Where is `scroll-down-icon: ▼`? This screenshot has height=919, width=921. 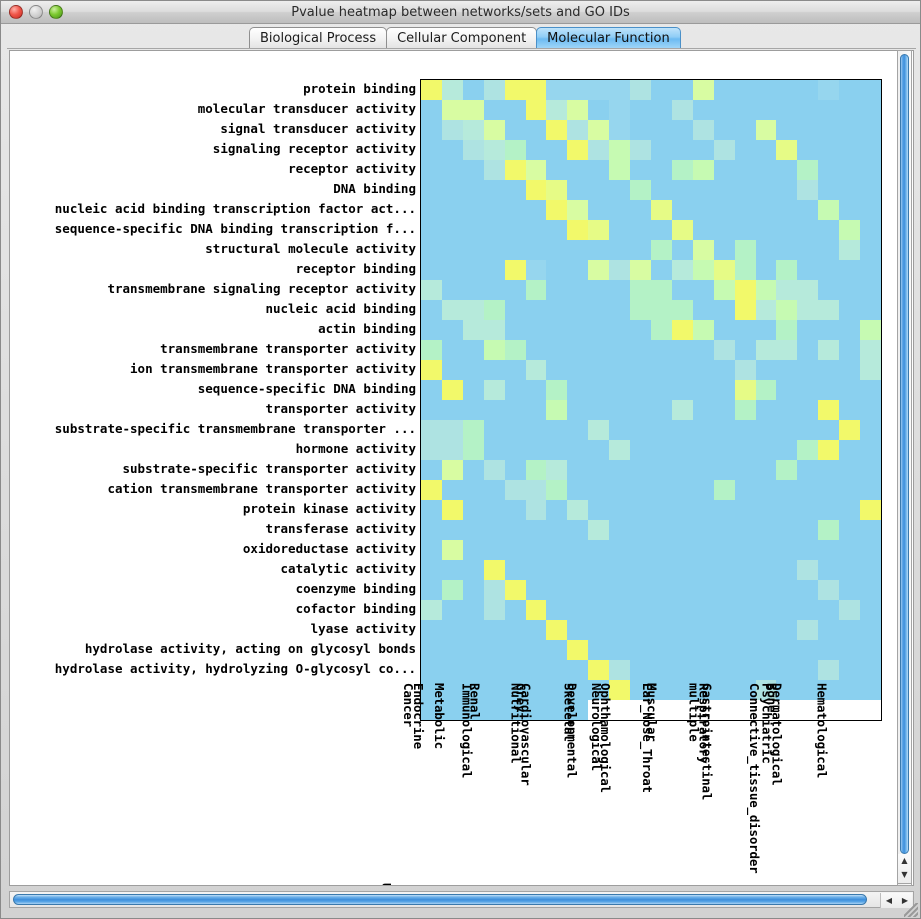
scroll-down-icon: ▼ is located at coordinates (904, 874).